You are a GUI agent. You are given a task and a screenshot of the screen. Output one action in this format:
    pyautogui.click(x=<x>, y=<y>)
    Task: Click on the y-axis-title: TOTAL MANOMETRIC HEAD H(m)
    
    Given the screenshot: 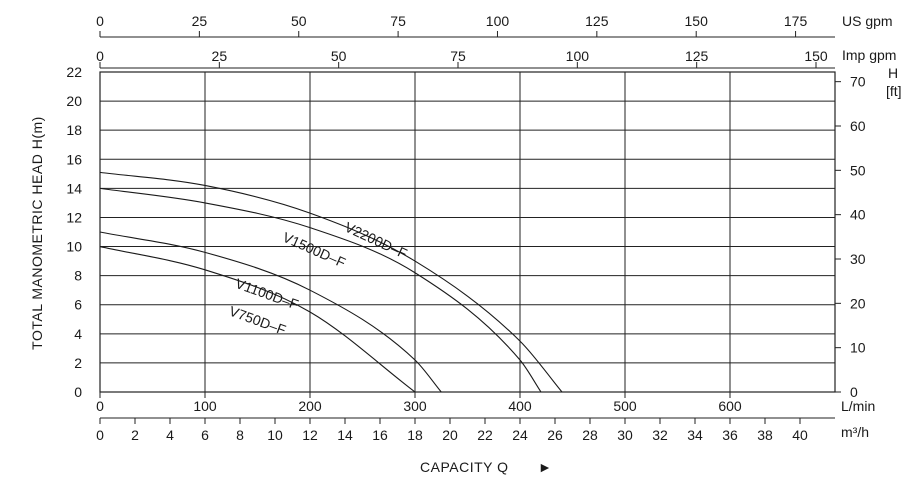 What is the action you would take?
    pyautogui.click(x=37, y=233)
    